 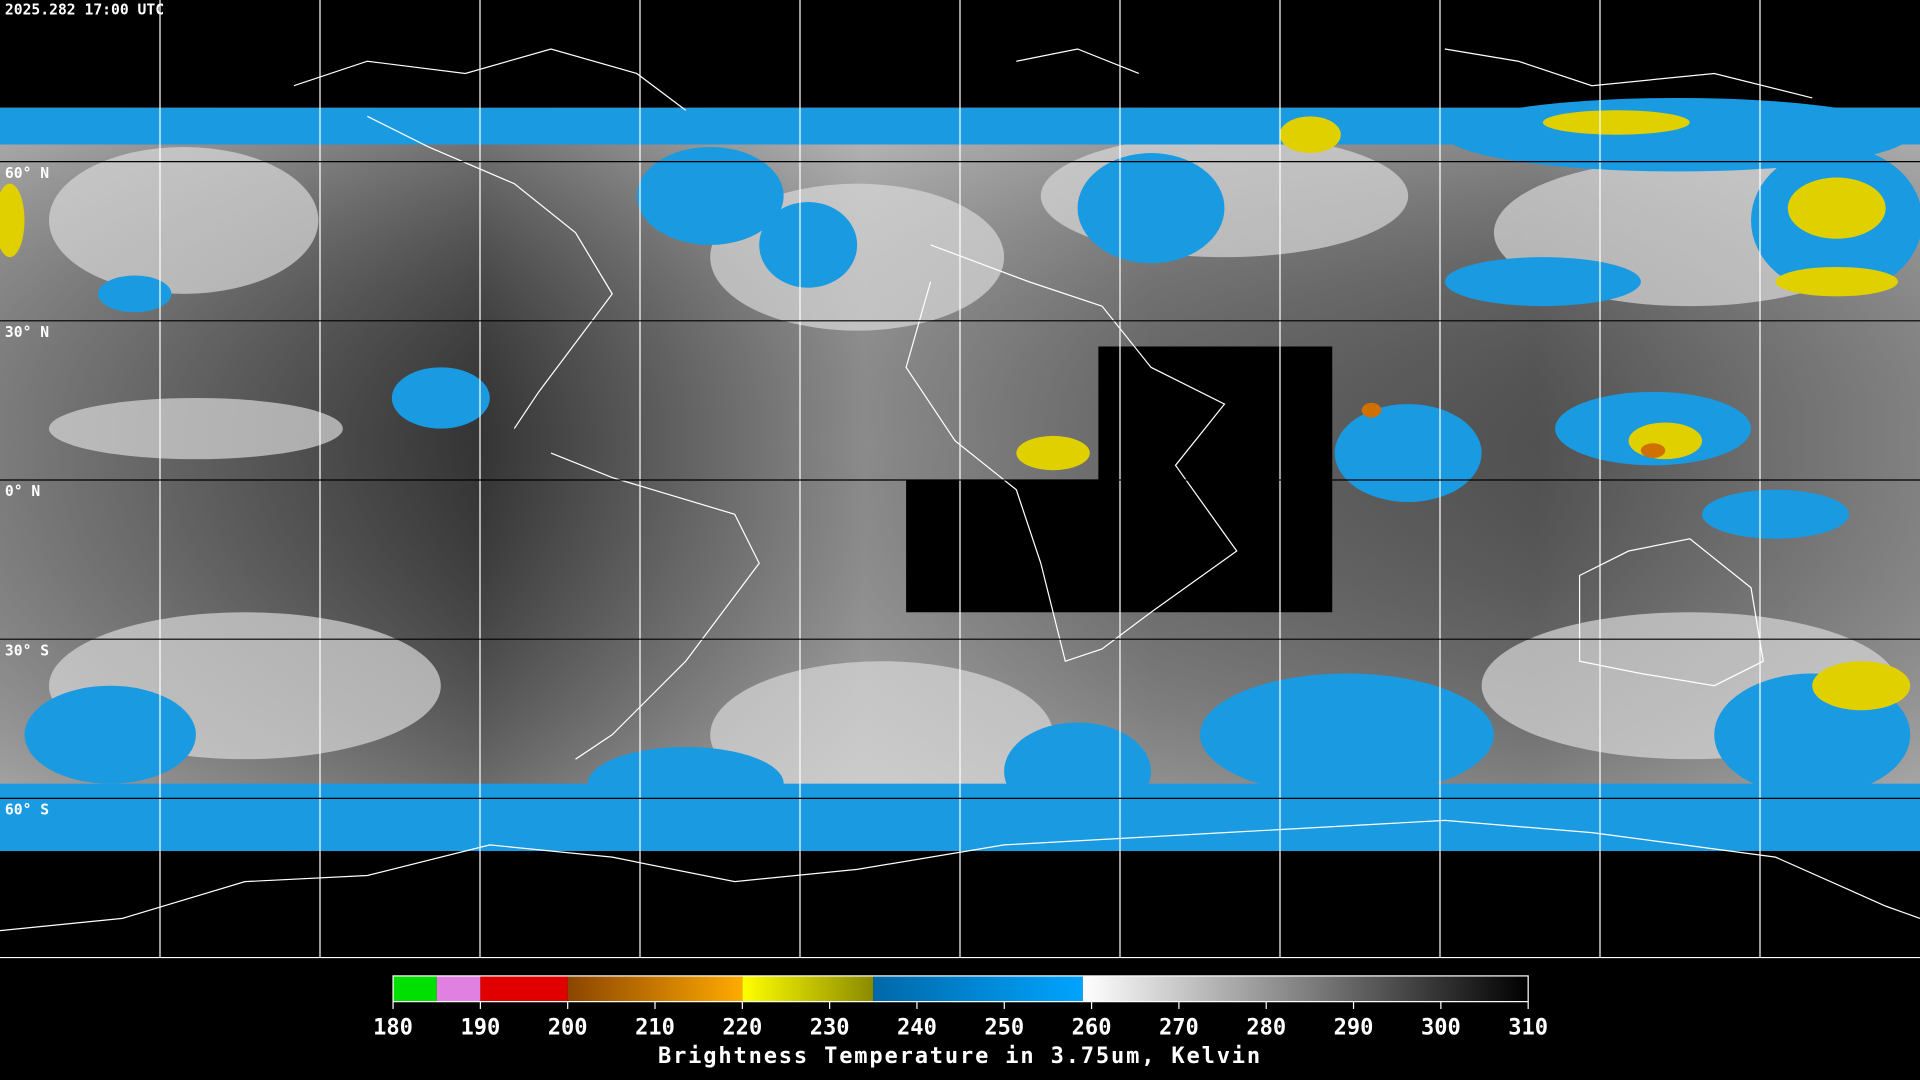 I want to click on colorbar-tick-label: 210, so click(x=655, y=1028).